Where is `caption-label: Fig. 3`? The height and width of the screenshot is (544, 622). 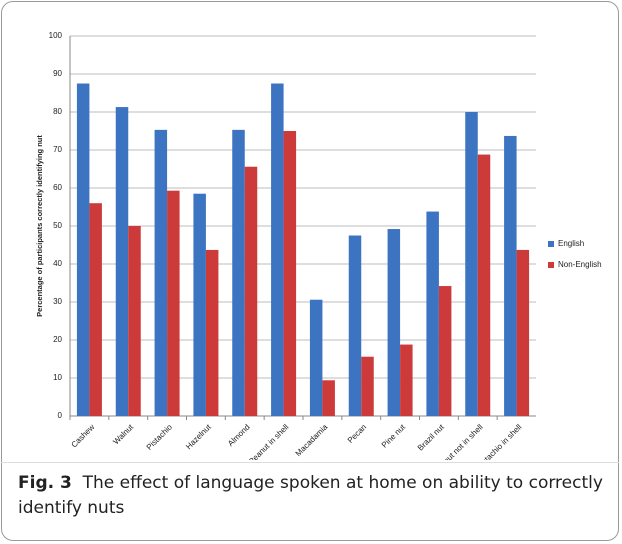 caption-label: Fig. 3 is located at coordinates (45, 483).